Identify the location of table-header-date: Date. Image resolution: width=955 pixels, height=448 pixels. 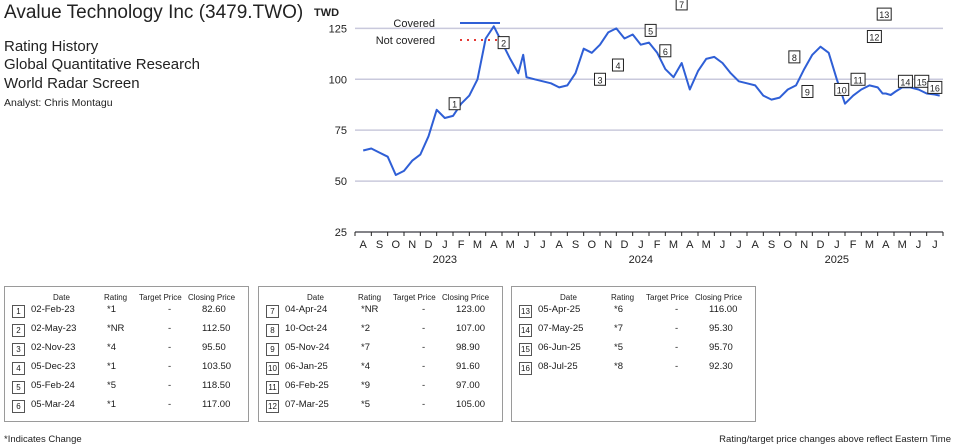
(315, 297).